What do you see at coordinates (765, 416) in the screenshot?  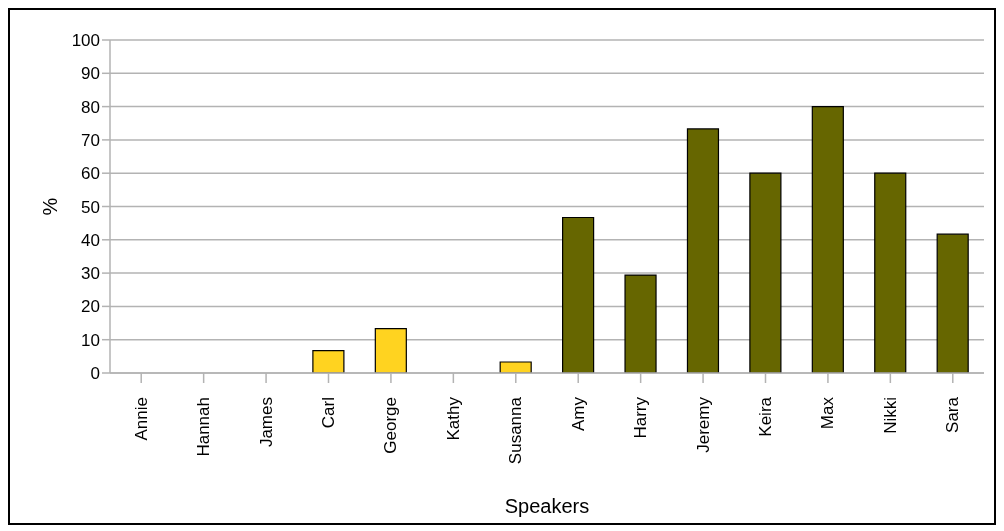 I see `x-tick-label: Keira` at bounding box center [765, 416].